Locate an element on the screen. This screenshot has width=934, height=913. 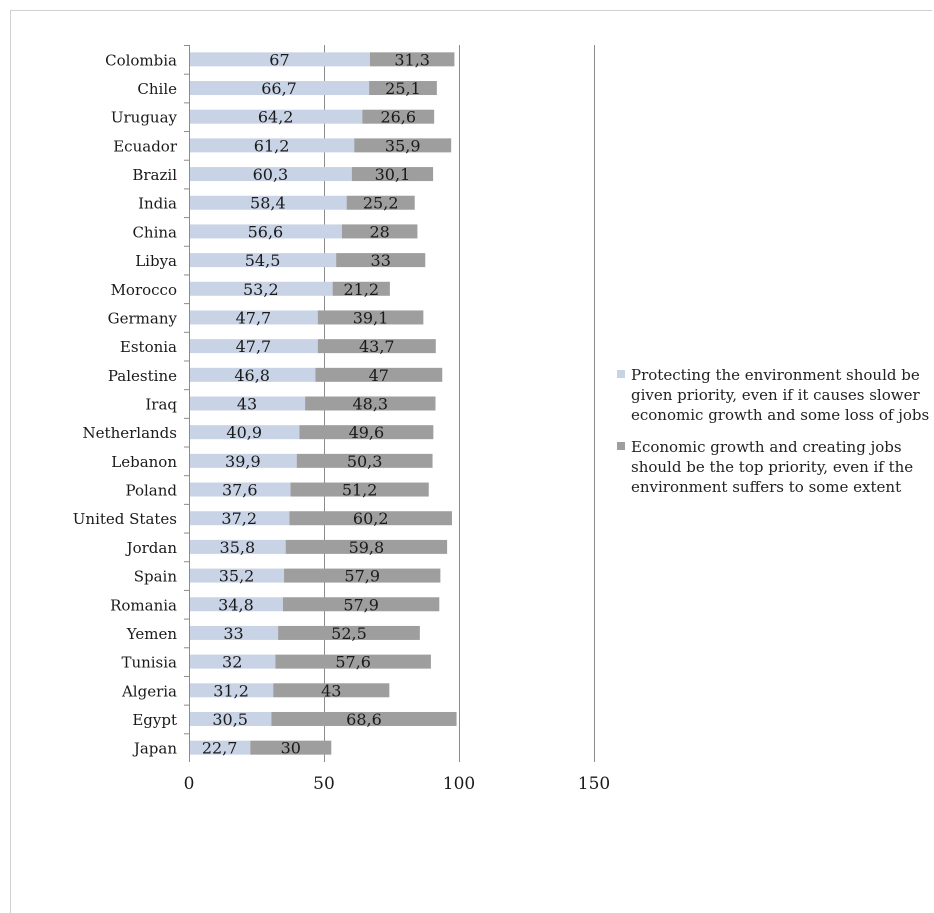
data-label-china-series-2: 28 is located at coordinates (379, 231).